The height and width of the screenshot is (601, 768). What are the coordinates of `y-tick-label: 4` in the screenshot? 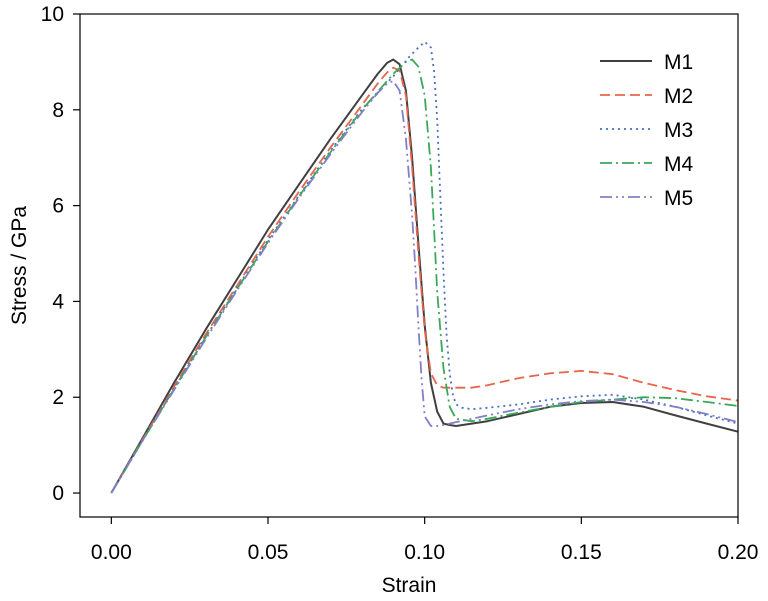 It's located at (58, 301).